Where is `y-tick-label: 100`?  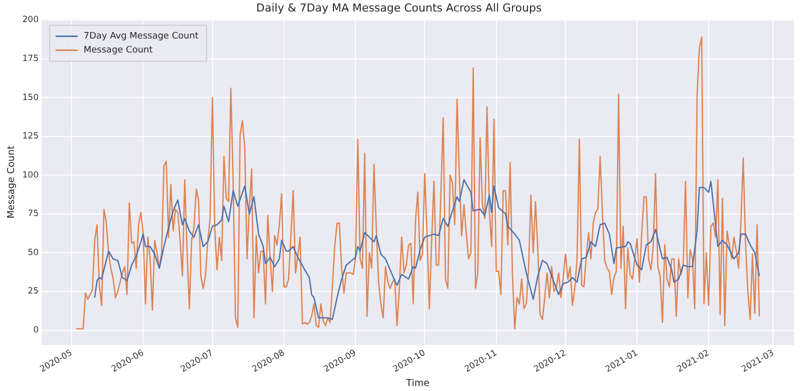 y-tick-label: 100 is located at coordinates (30, 175).